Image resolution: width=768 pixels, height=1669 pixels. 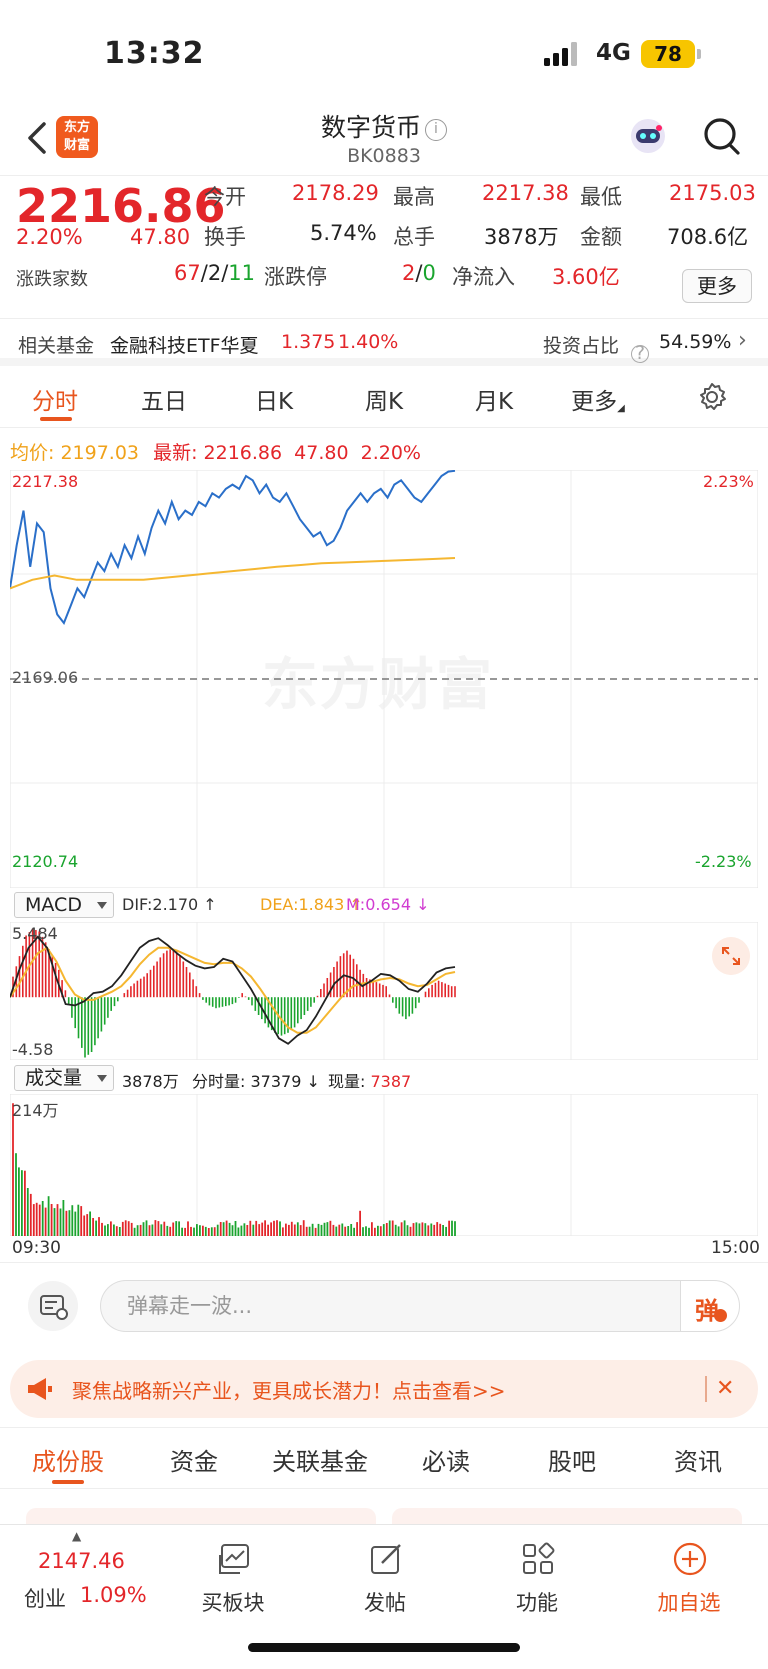 What do you see at coordinates (77, 137) in the screenshot?
I see `app-logo: 东方 财富` at bounding box center [77, 137].